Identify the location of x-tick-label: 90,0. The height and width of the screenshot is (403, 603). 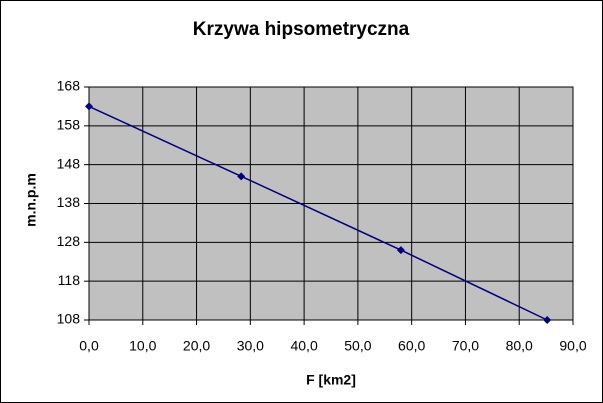
(572, 346).